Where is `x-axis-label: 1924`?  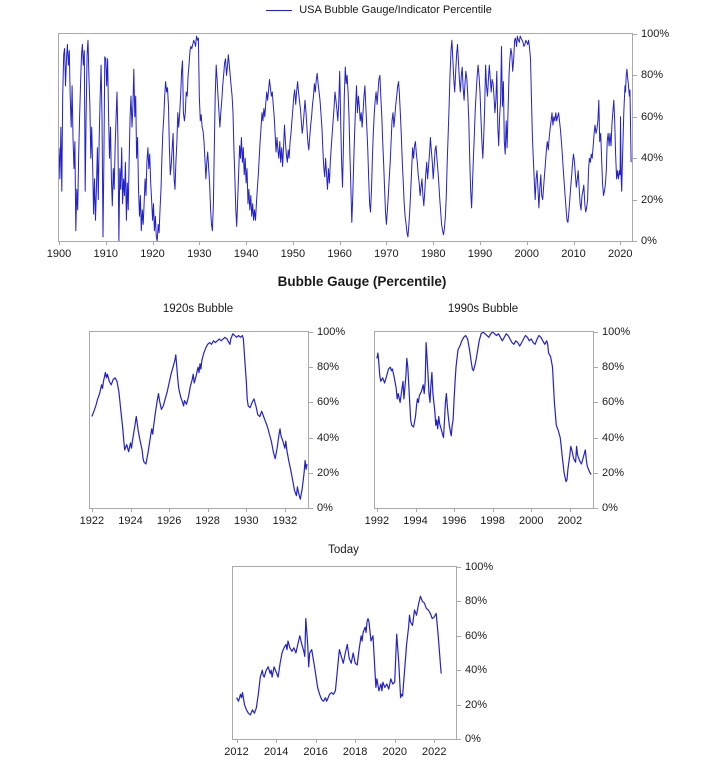 x-axis-label: 1924 is located at coordinates (130, 521).